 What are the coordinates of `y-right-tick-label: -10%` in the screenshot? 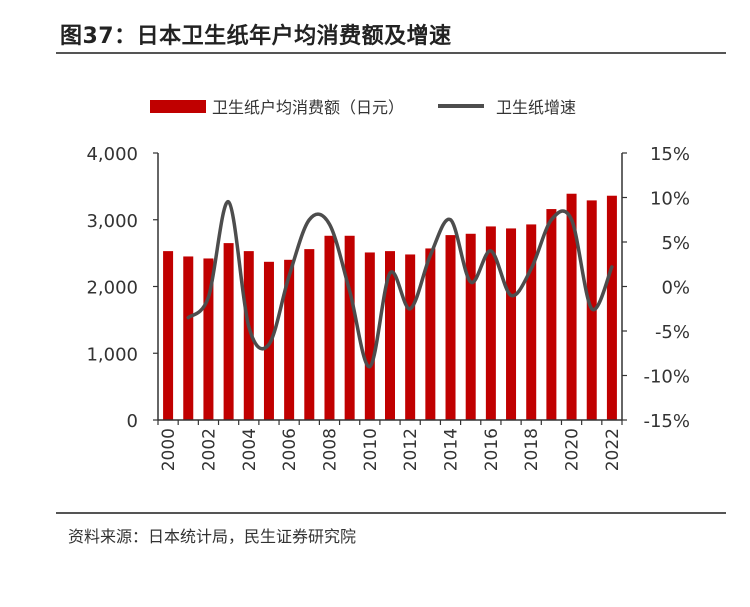 It's located at (666, 377).